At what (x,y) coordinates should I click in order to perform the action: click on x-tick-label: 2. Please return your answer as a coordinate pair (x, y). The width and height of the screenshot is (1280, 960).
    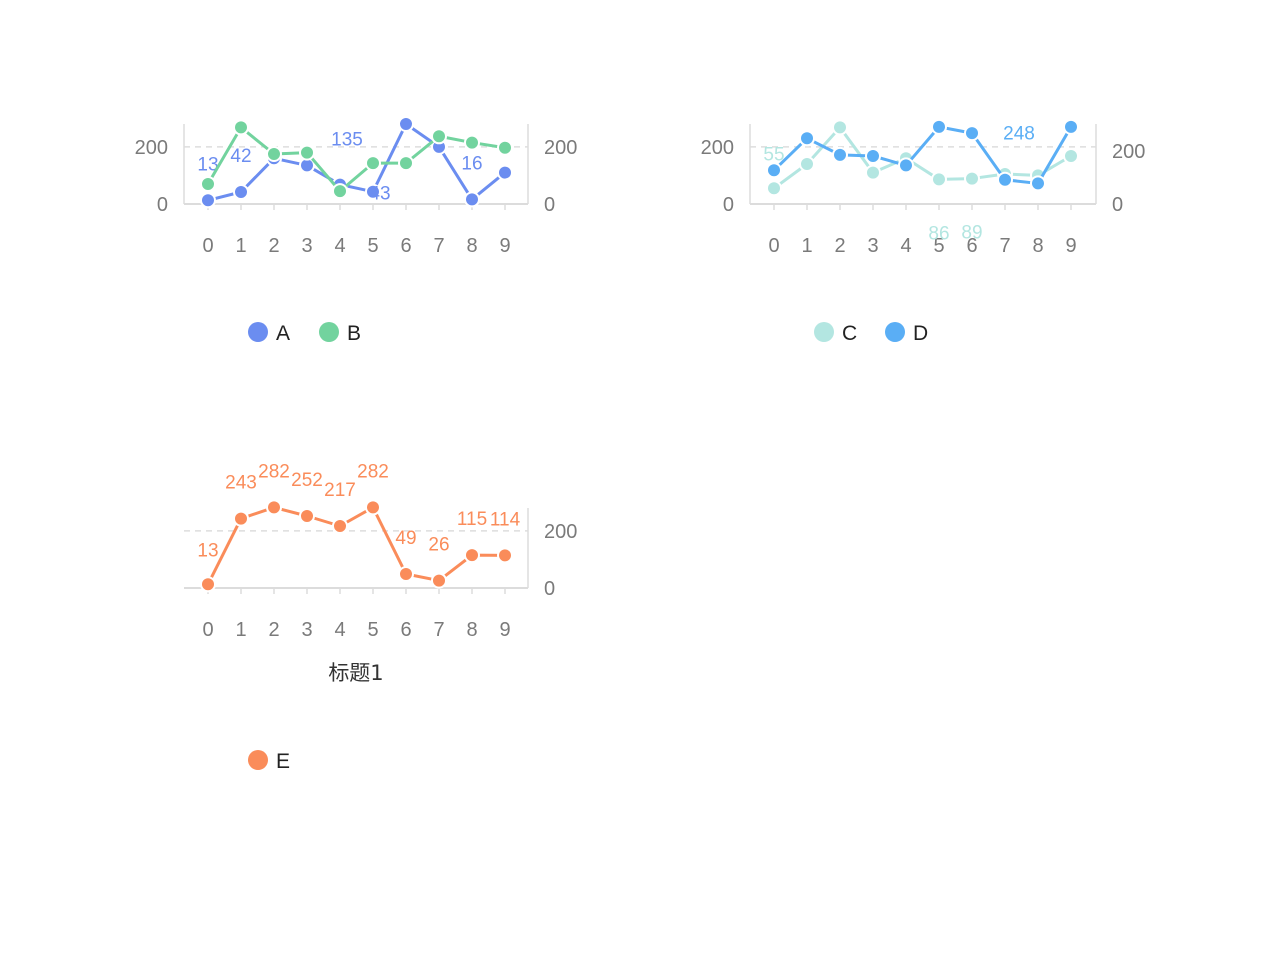
    Looking at the image, I should click on (273, 246).